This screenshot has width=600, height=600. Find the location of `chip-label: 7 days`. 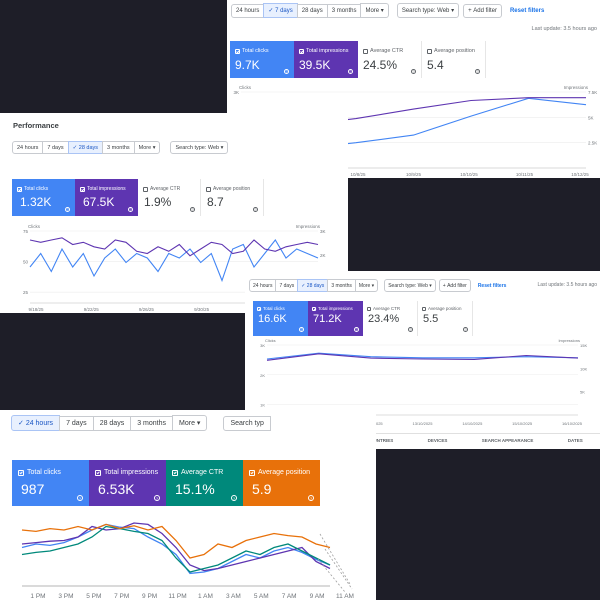

chip-label: 7 days is located at coordinates (284, 10).